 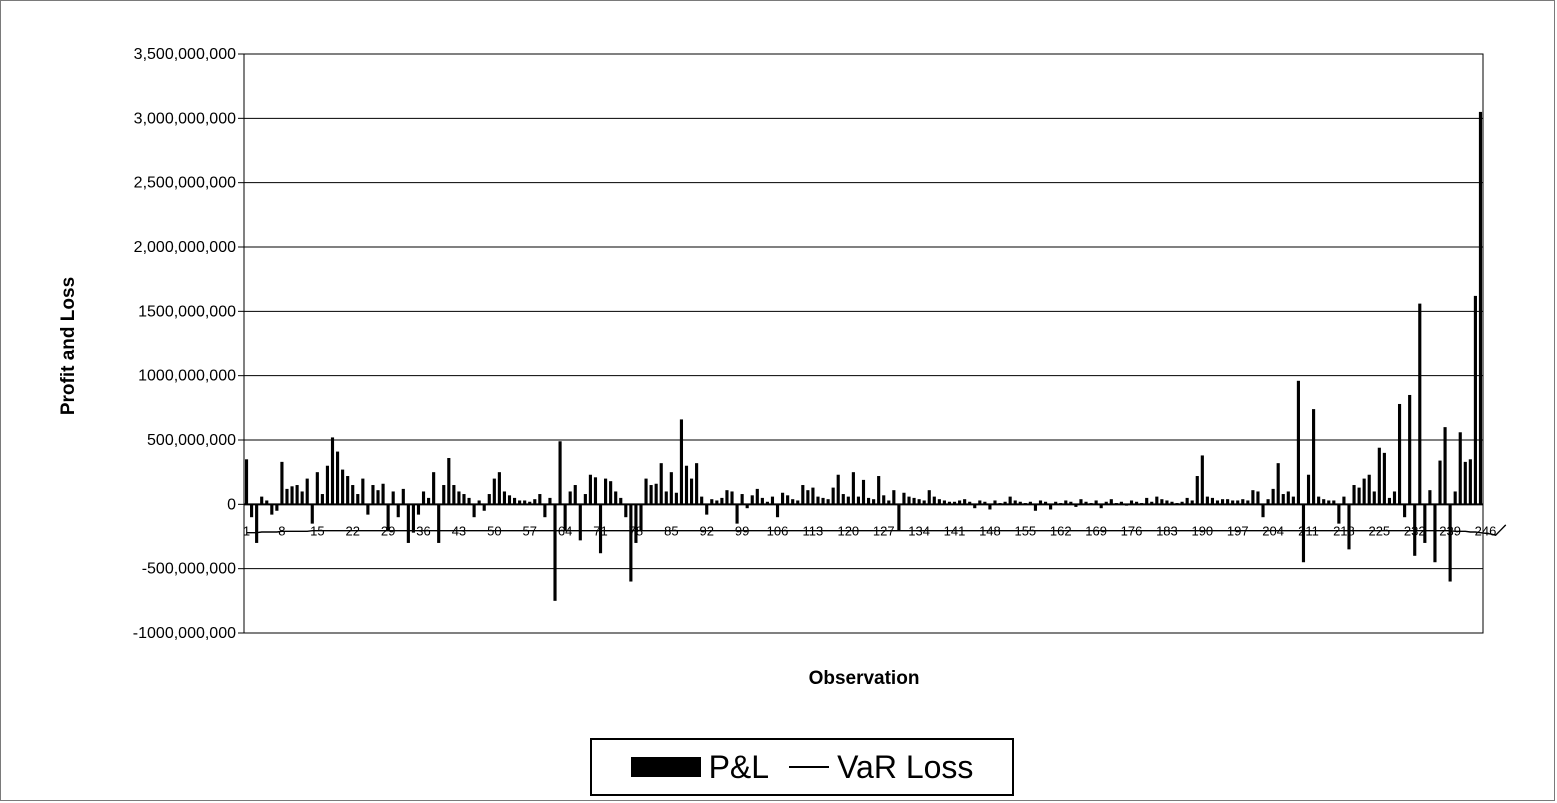 I want to click on y-tick-label: -500,000,000, so click(x=189, y=569).